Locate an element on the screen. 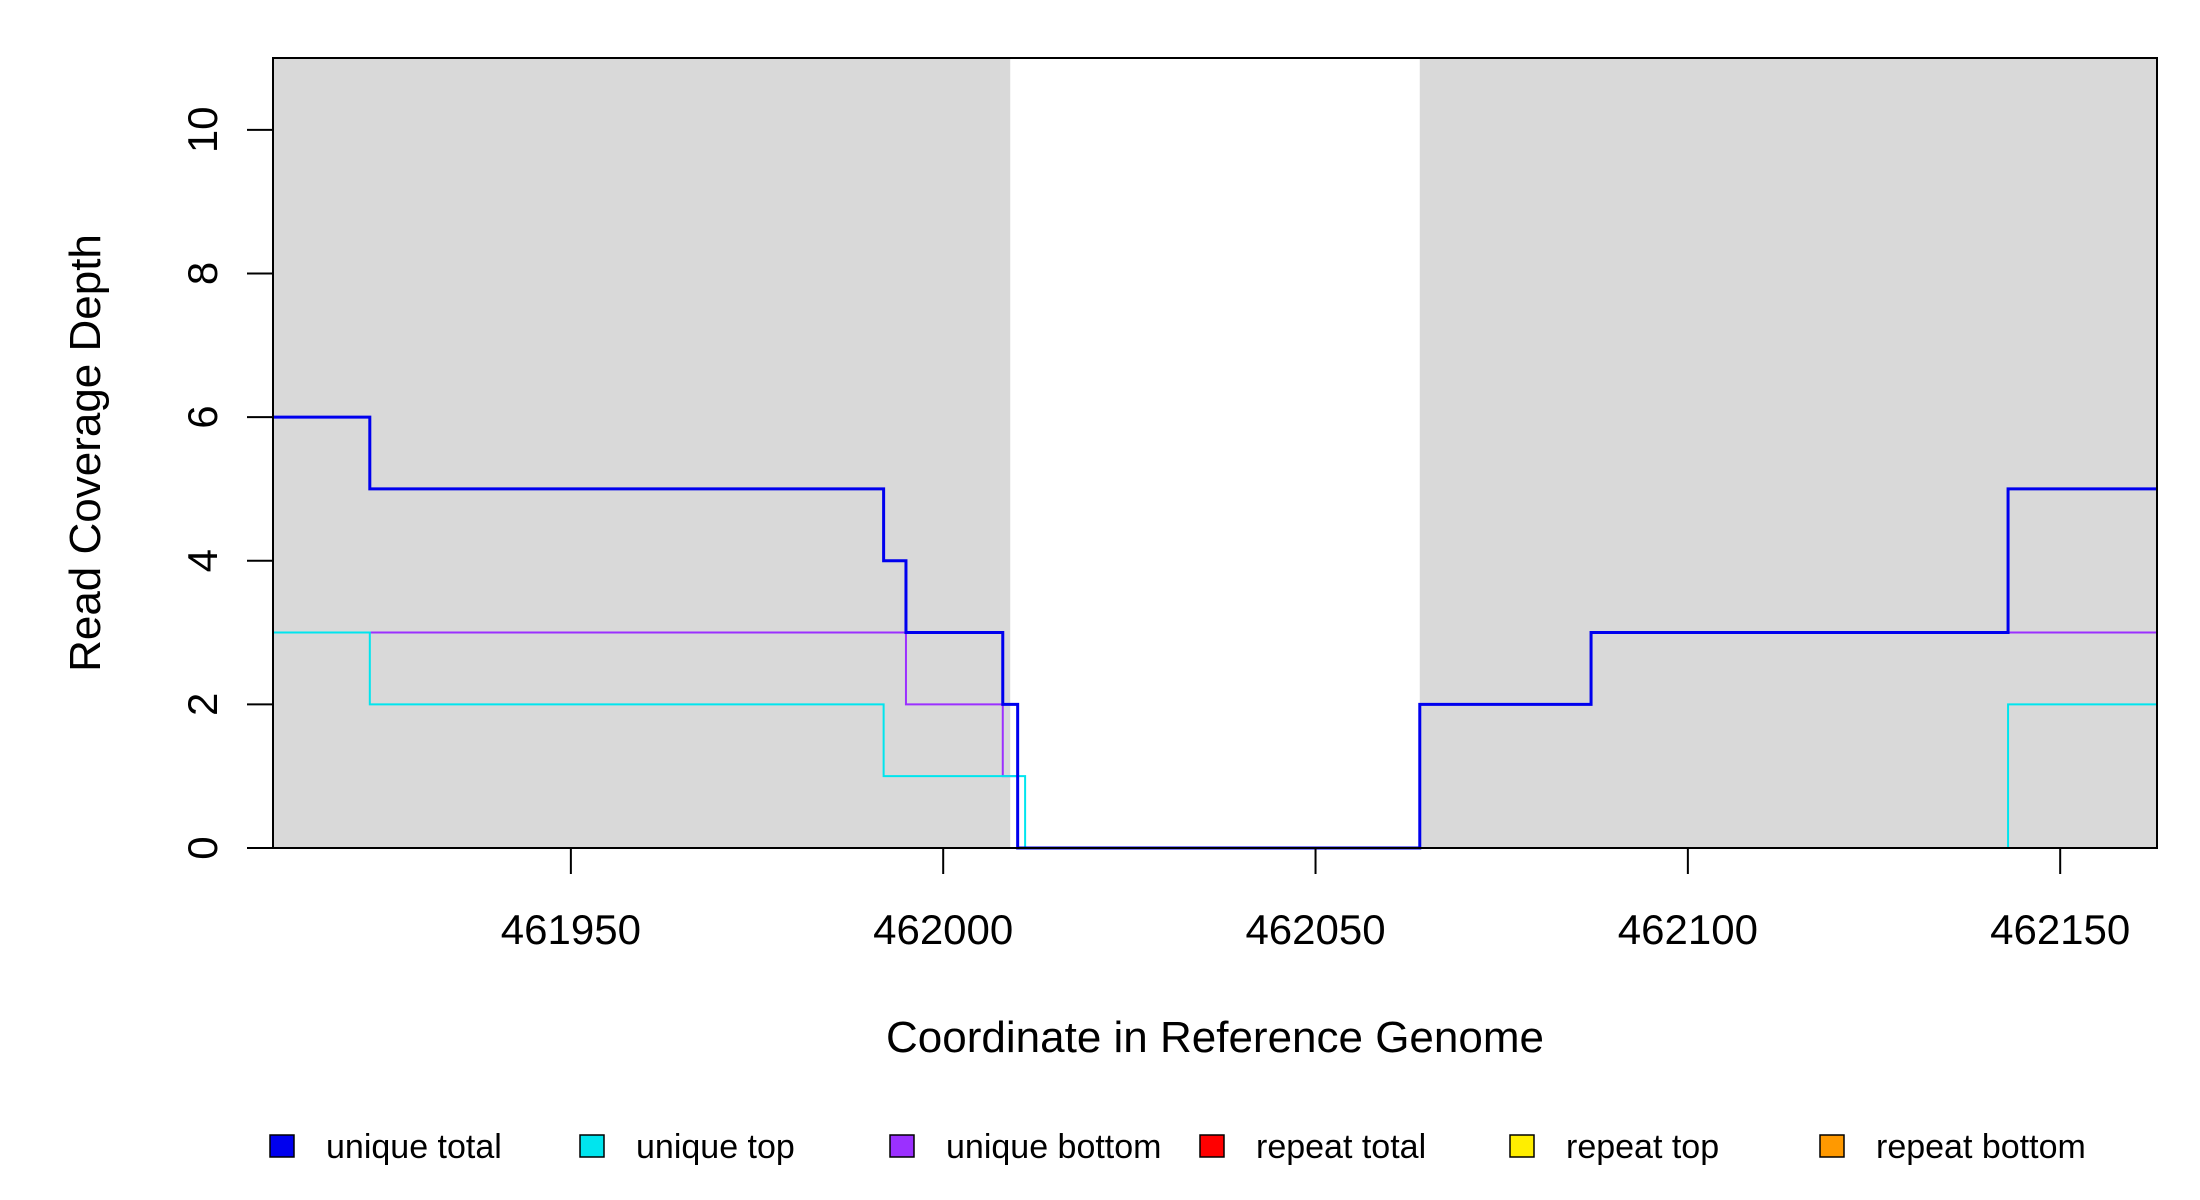 This screenshot has height=1200, width=2200. legend-label-repeat-total: repeat total is located at coordinates (1341, 1147).